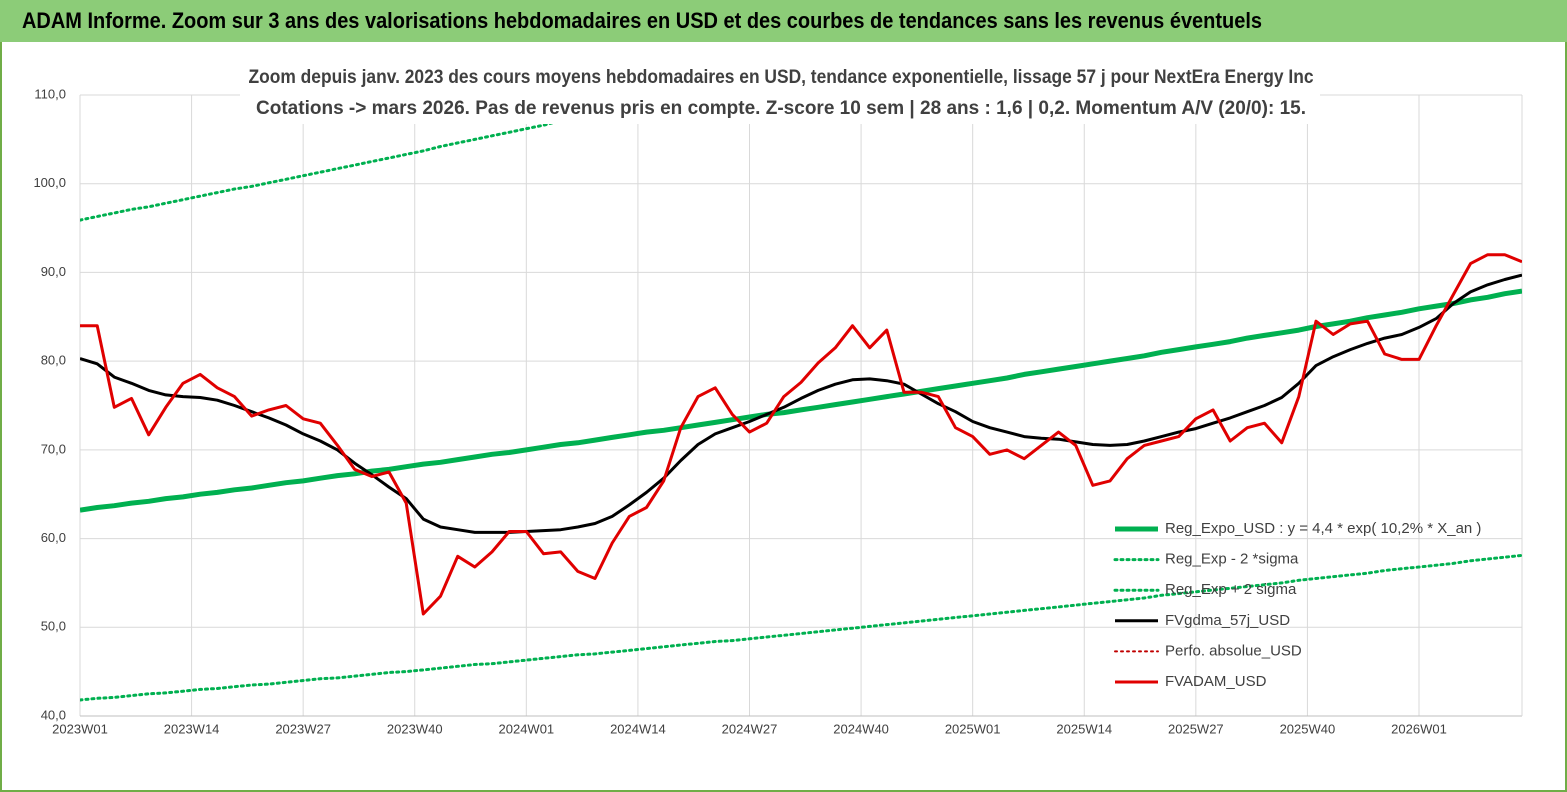 The height and width of the screenshot is (792, 1567). What do you see at coordinates (1419, 728) in the screenshot?
I see `x-tick-label: 2026W01` at bounding box center [1419, 728].